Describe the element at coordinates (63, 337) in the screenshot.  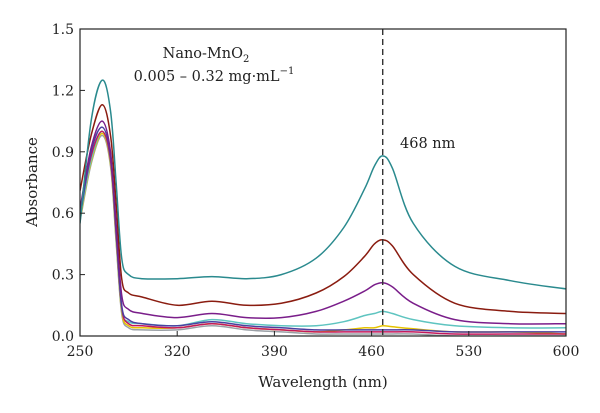
I see `y-tick-label: 0.0` at that location.